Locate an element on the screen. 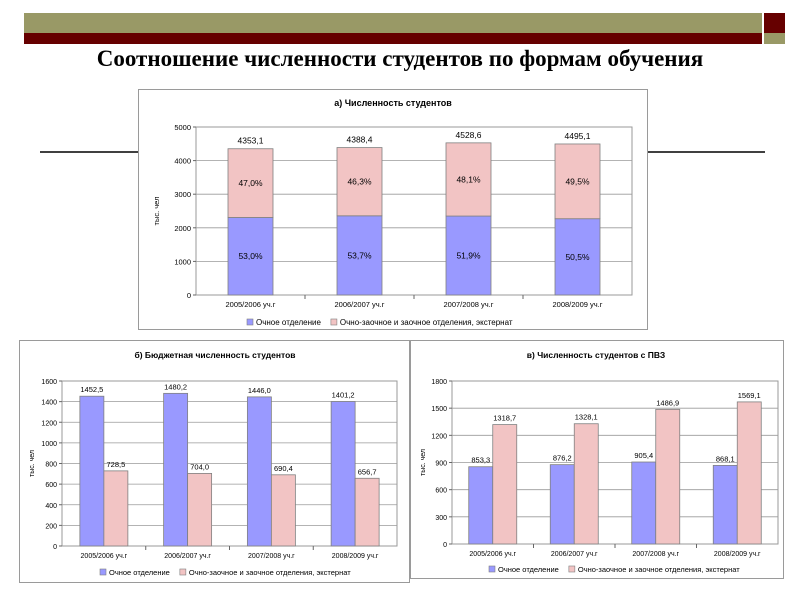 Image resolution: width=800 pixels, height=600 pixels. bar-value-label: 728,5 is located at coordinates (115, 464).